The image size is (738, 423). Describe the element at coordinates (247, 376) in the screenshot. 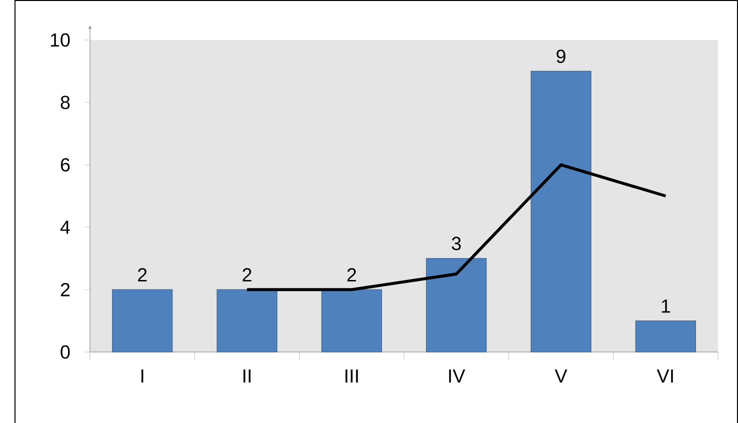

I see `x-tick-label: II` at that location.